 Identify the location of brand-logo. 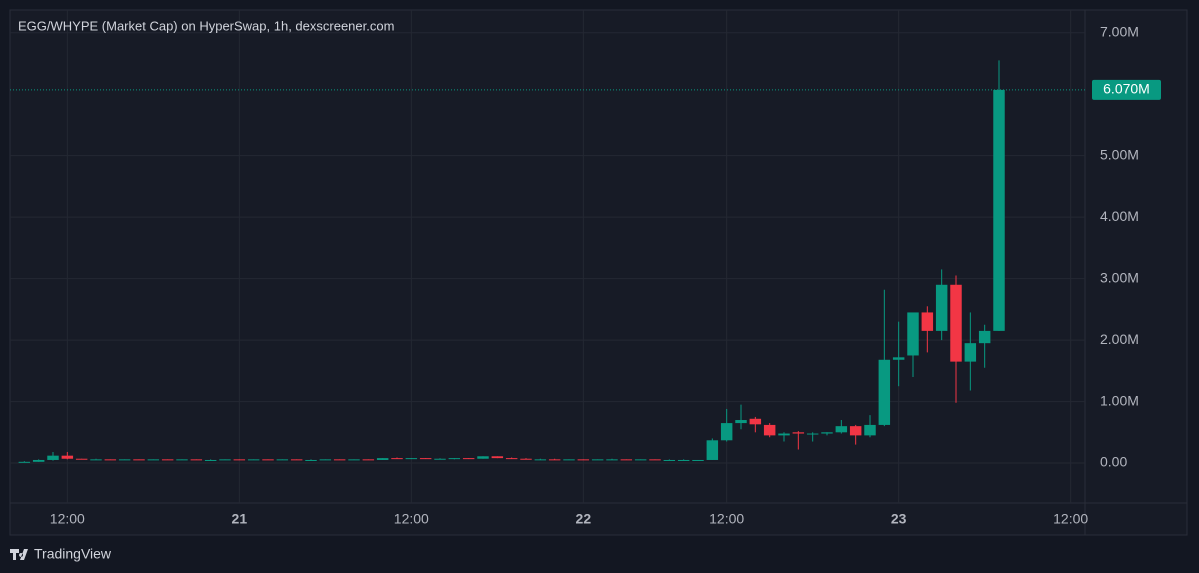
(19, 554).